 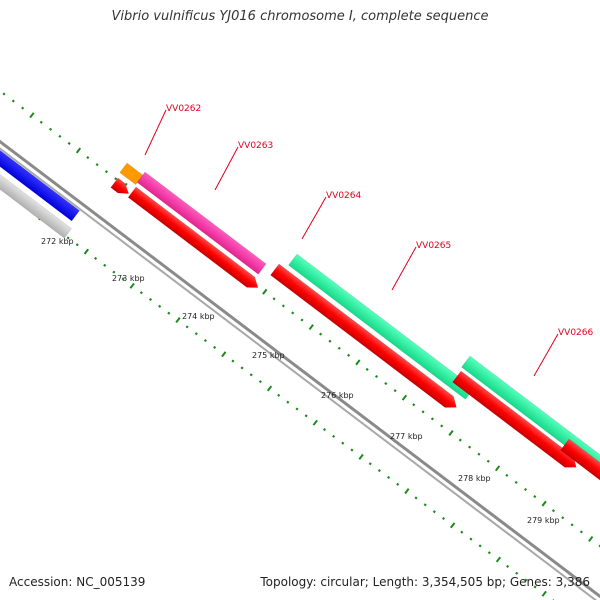 I want to click on cds-vv0265, so click(x=363, y=335).